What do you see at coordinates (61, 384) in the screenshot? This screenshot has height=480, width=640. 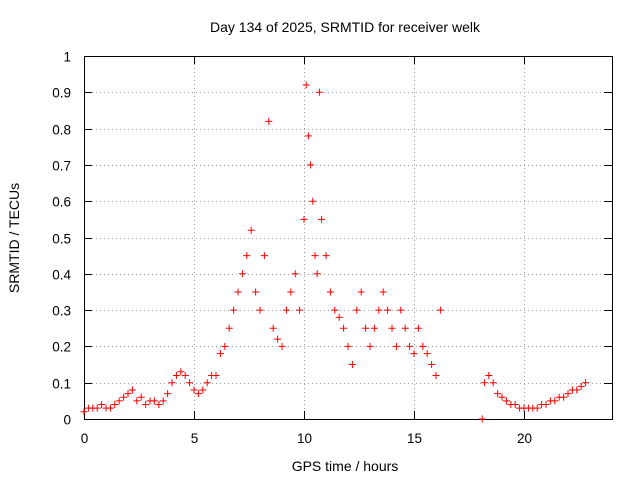 I see `y-tick-label: 0.1` at bounding box center [61, 384].